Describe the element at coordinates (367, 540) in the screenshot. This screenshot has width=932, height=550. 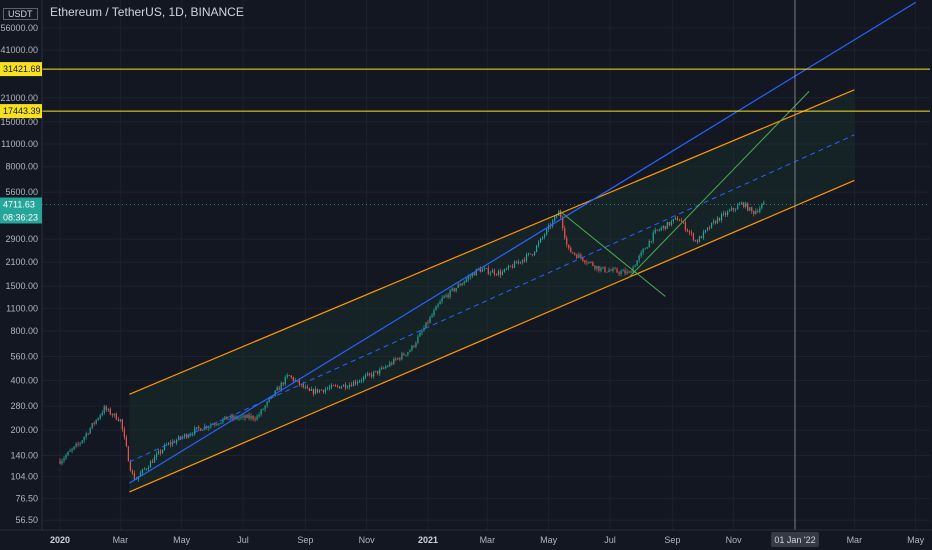
I see `time-tick-label: Nov` at that location.